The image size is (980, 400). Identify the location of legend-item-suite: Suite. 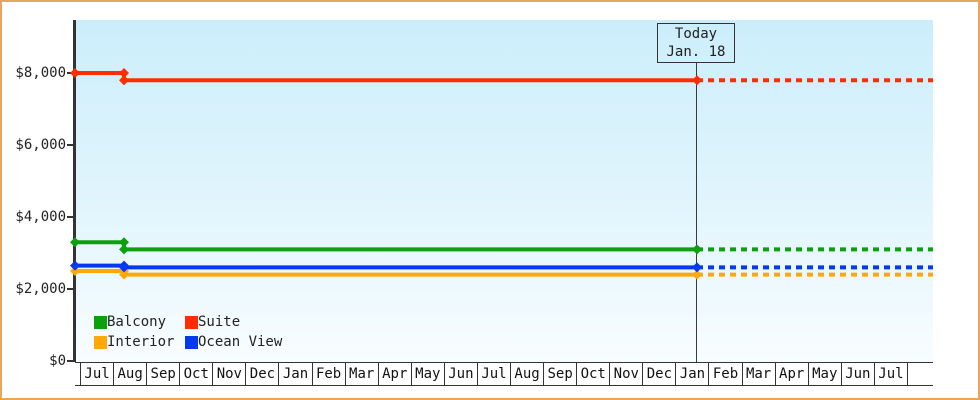
(233, 322).